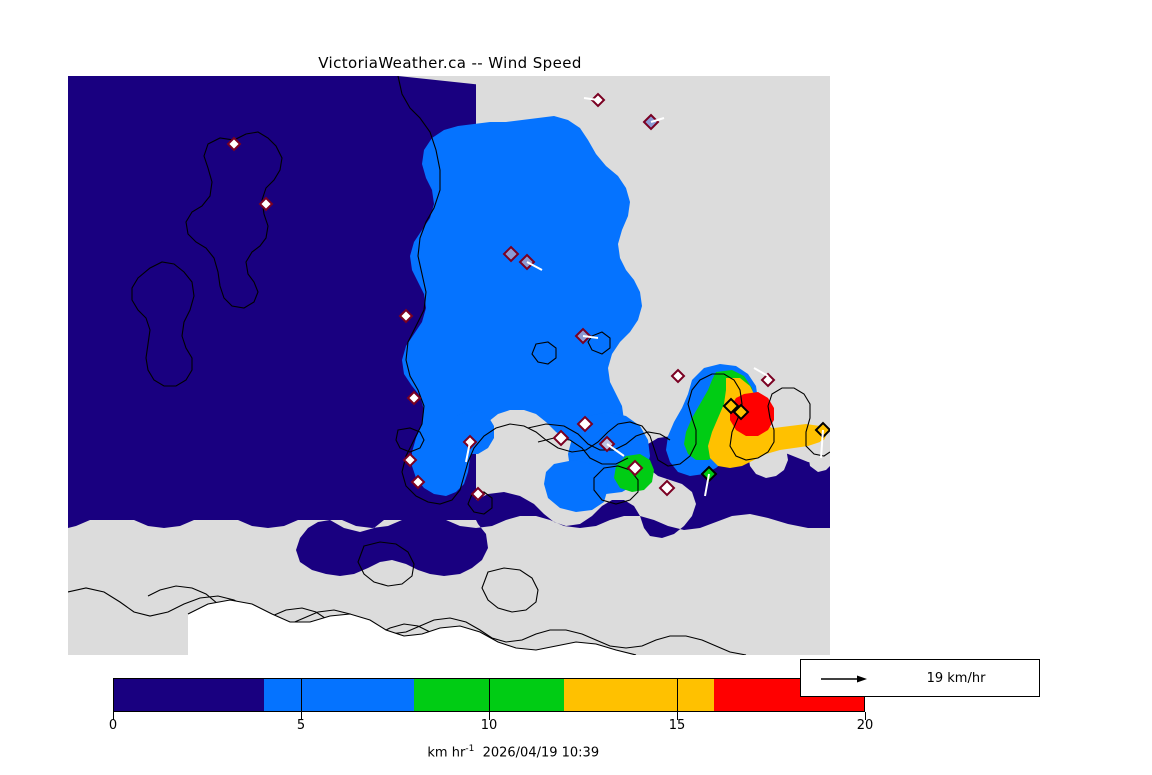  What do you see at coordinates (541, 753) in the screenshot?
I see `timestamp: 2026/04/19 10:39` at bounding box center [541, 753].